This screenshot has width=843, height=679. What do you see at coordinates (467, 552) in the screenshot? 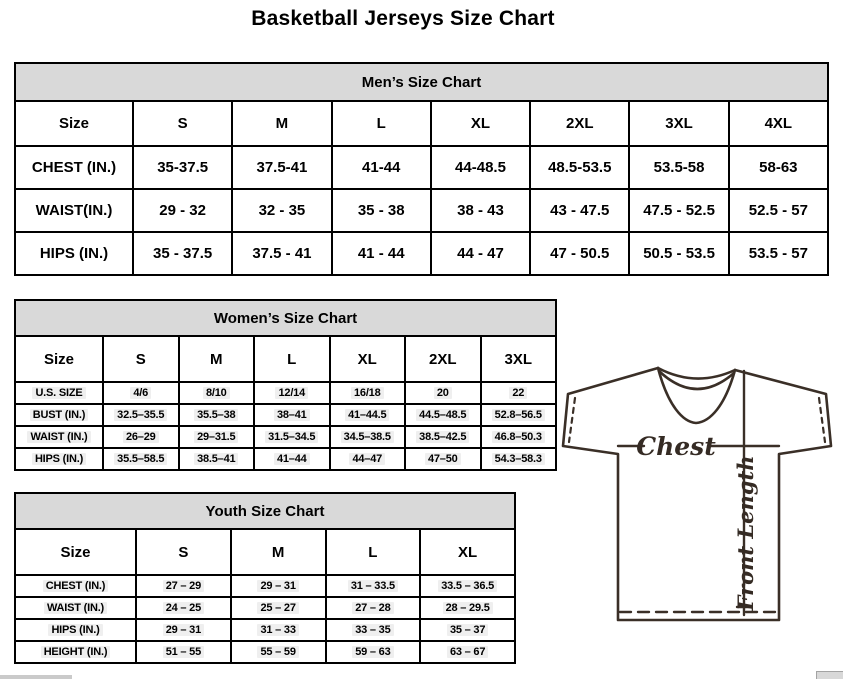
I see `youth-col-header: XL` at bounding box center [467, 552].